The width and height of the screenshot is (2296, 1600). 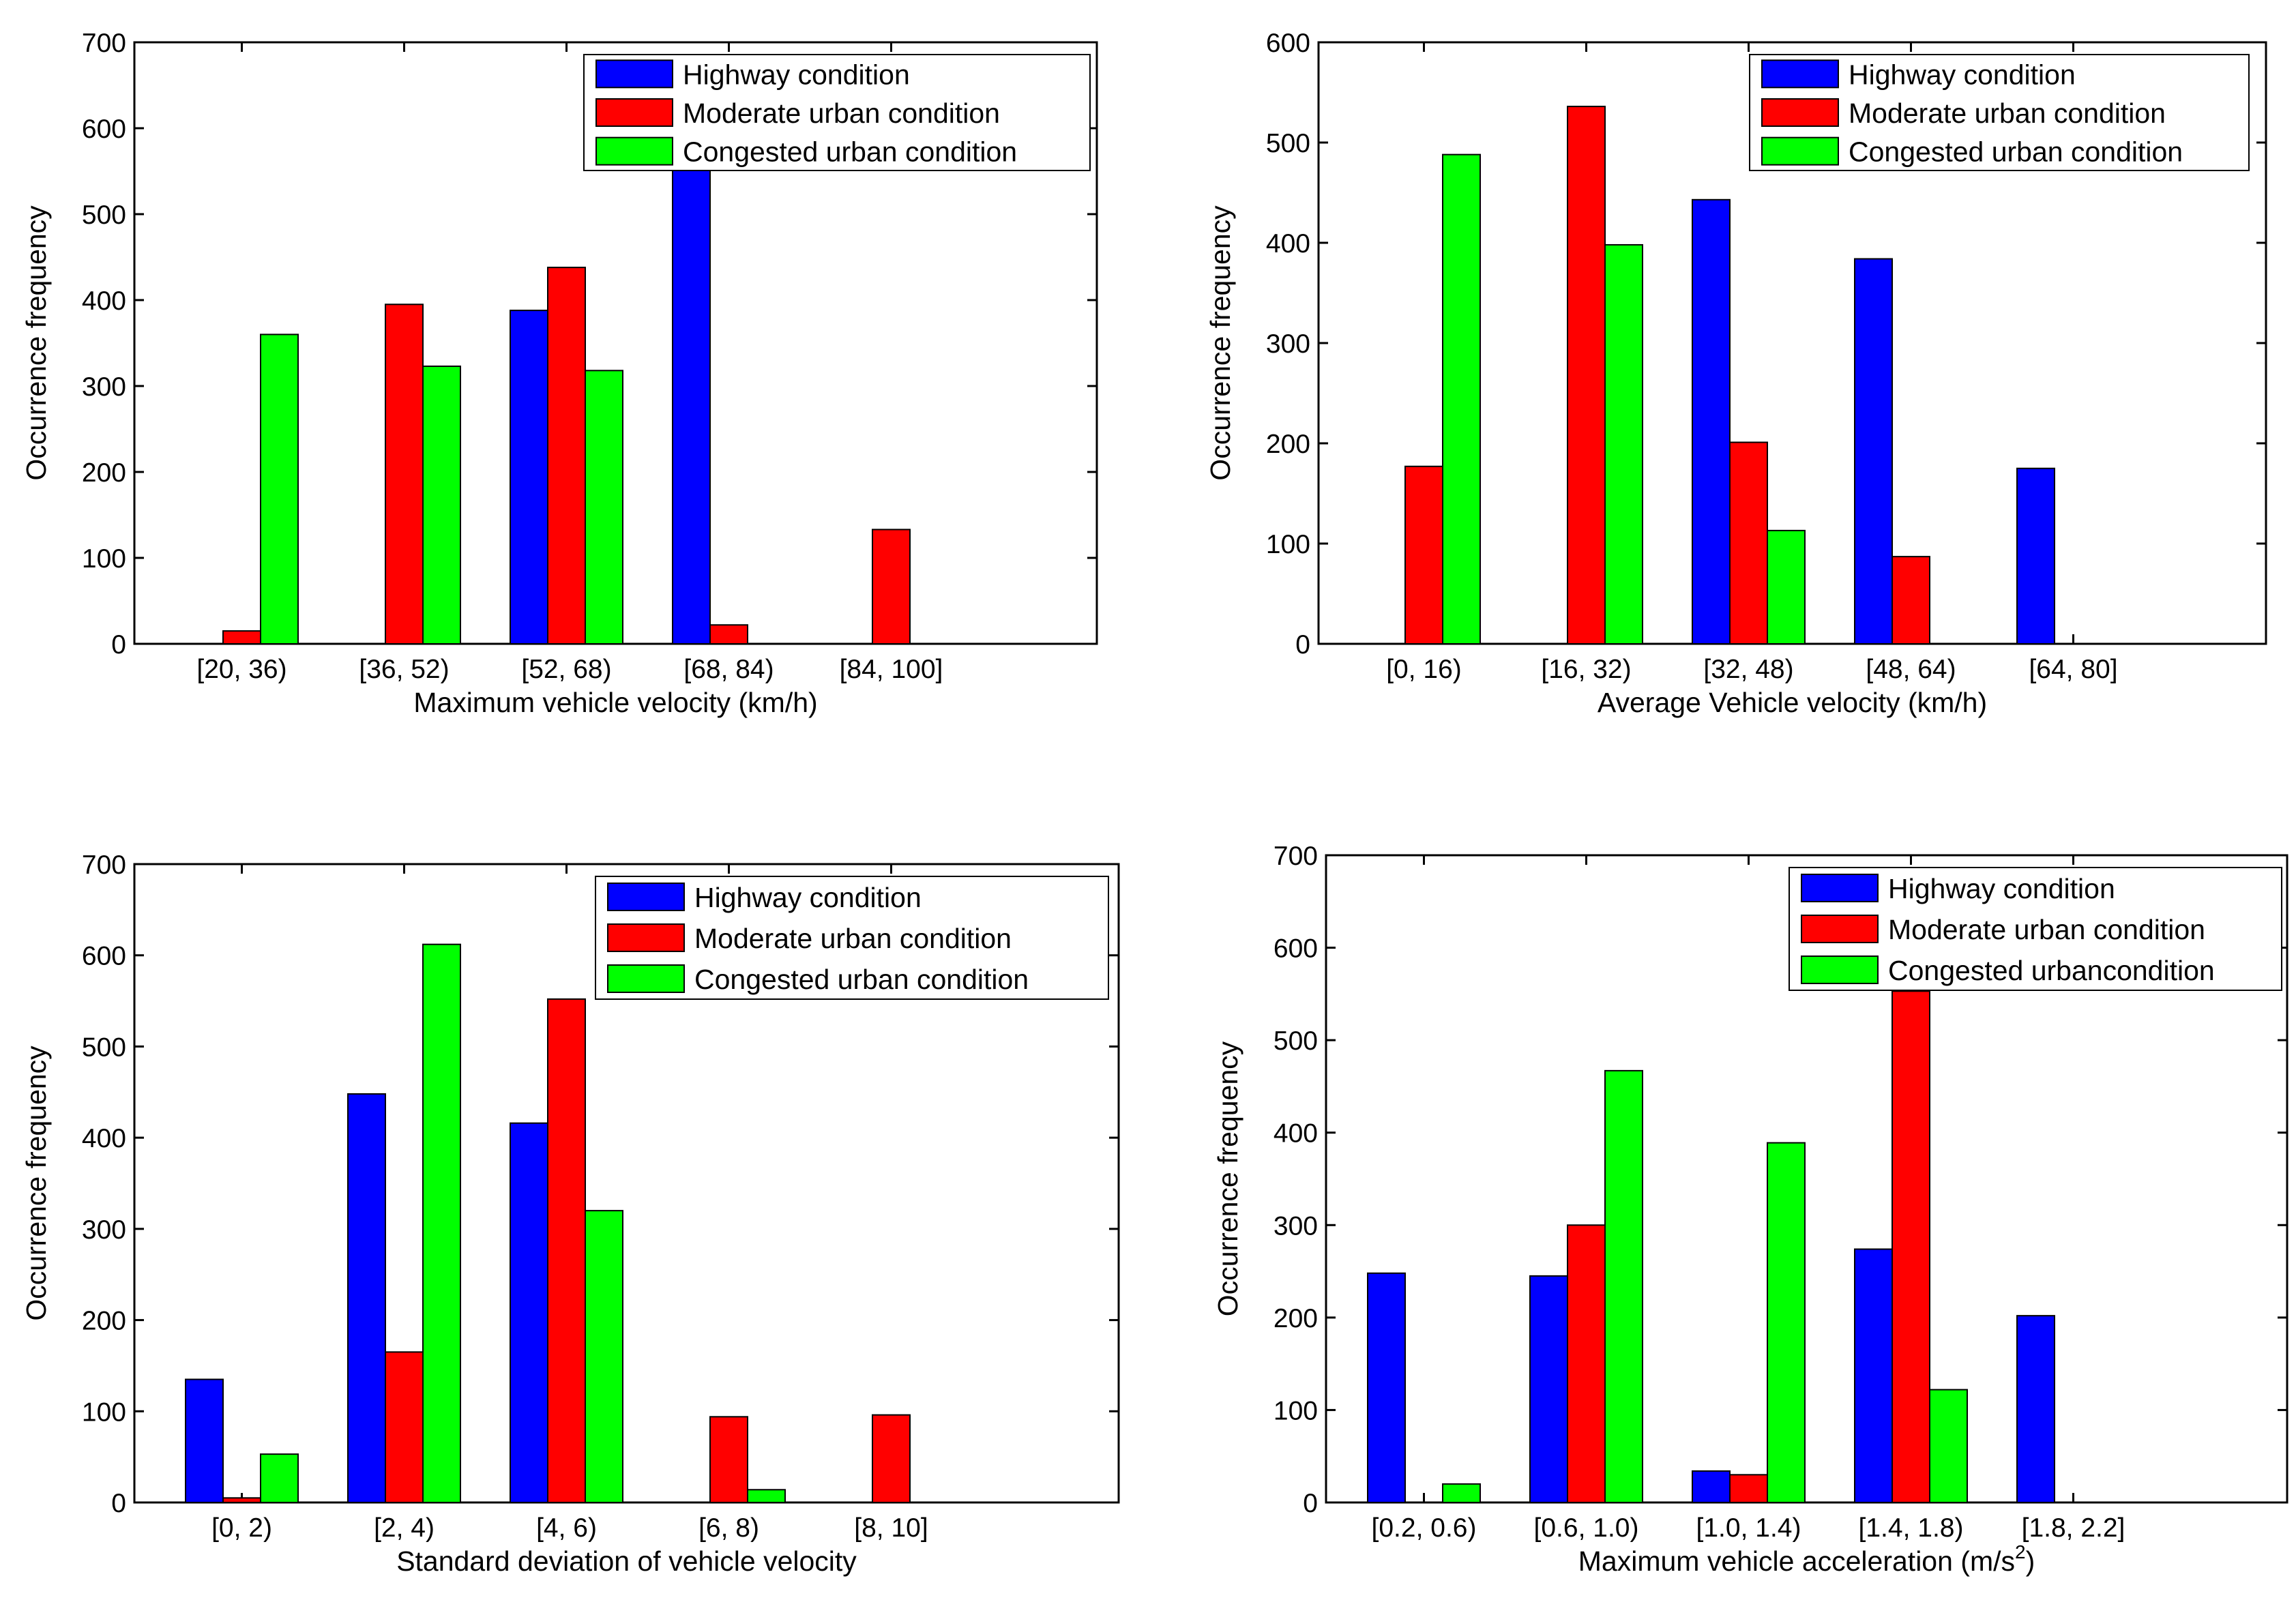 I want to click on x-axis-label: Average Vehicle velocity (km/h), so click(x=1793, y=703).